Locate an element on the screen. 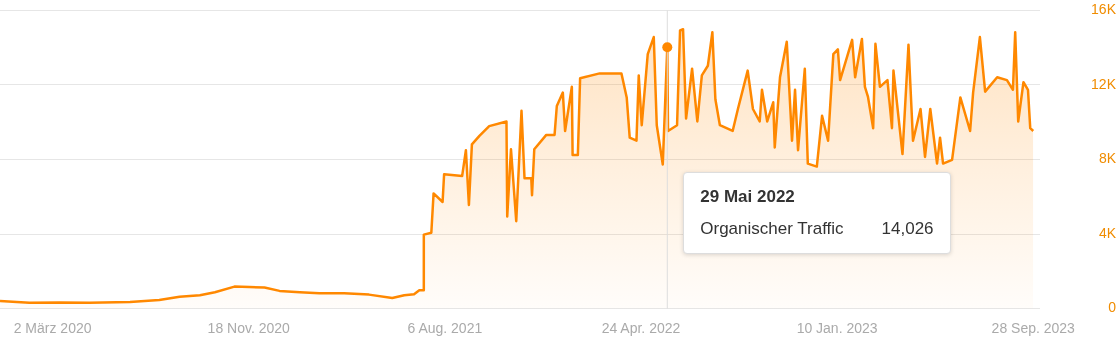  y-tick-label: 12K is located at coordinates (1103, 83).